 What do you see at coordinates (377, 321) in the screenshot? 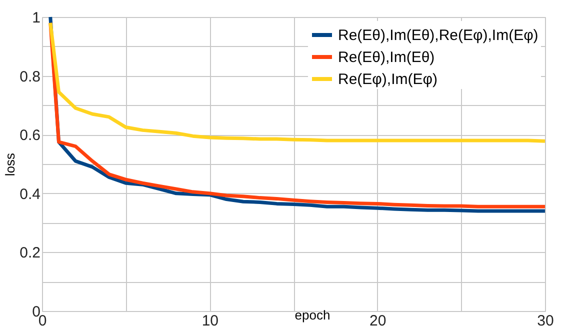
I see `x-tick-label: 20` at bounding box center [377, 321].